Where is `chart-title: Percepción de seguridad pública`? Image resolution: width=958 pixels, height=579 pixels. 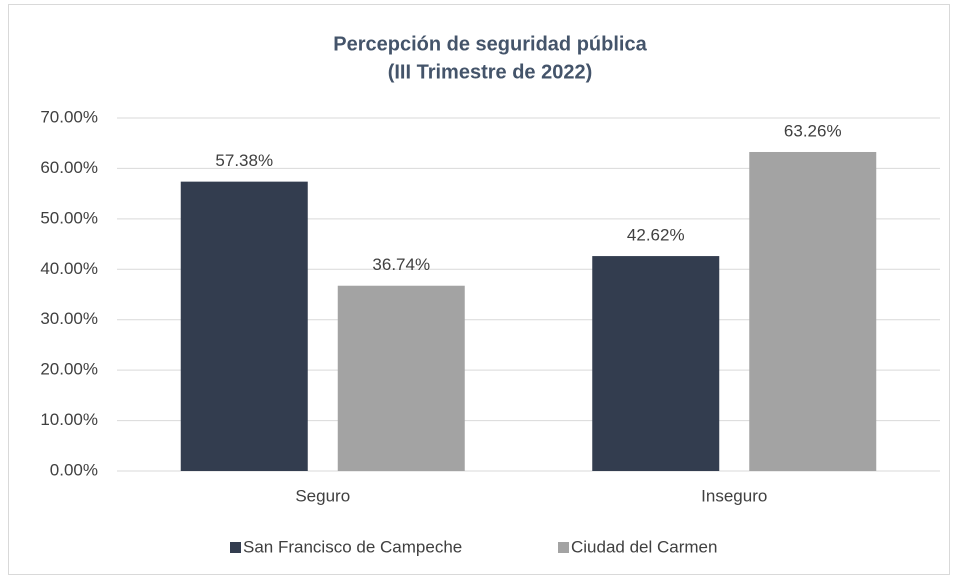
chart-title: Percepción de seguridad pública is located at coordinates (490, 44).